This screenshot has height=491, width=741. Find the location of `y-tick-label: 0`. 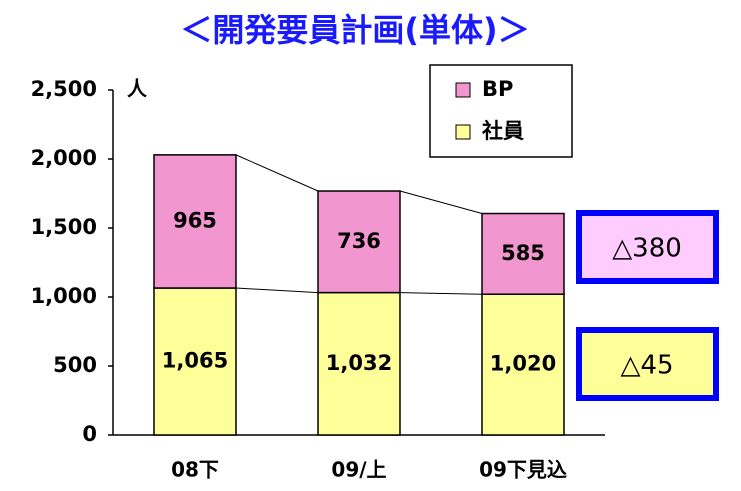

y-tick-label: 0 is located at coordinates (89, 434).